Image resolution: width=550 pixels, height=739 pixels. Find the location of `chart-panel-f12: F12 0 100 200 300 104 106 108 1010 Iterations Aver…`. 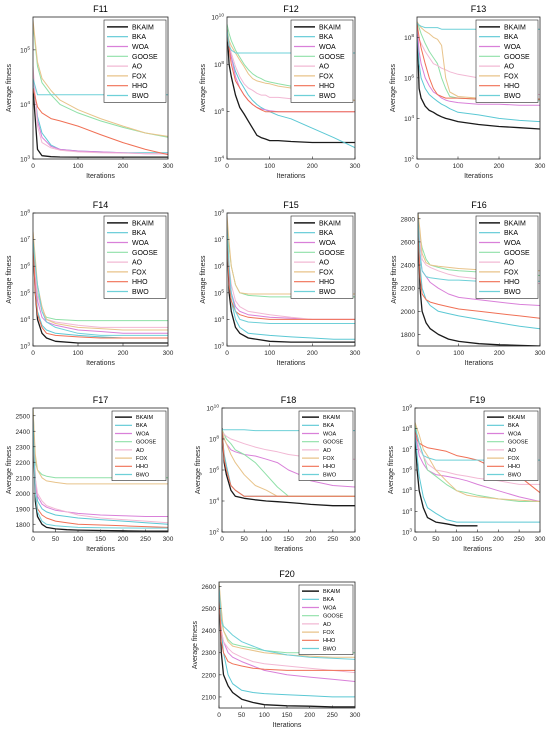

chart-panel-f12: F12 0 100 200 300 104 106 108 1010 Iterations Aver… is located at coordinates (280, 92).